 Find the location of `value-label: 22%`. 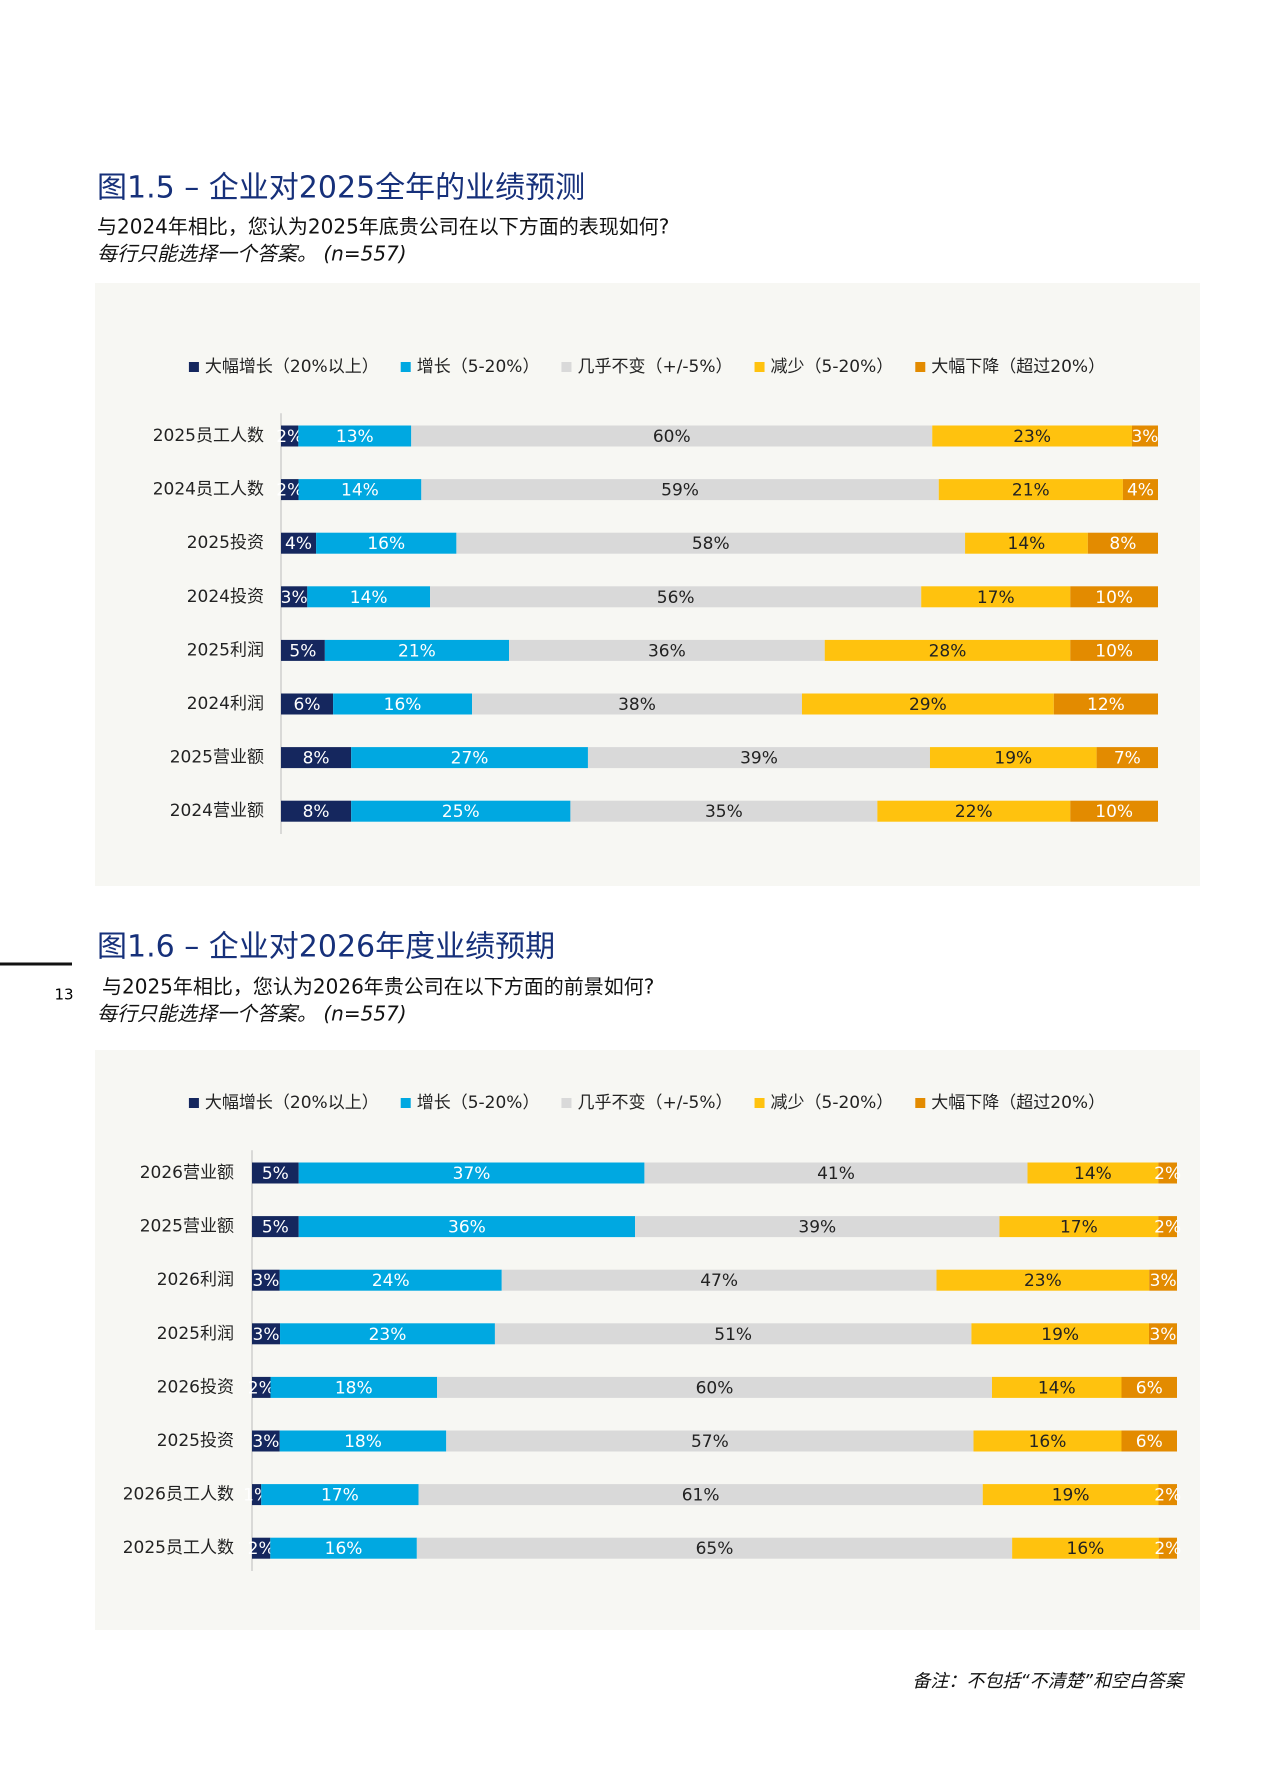

value-label: 22% is located at coordinates (974, 812).